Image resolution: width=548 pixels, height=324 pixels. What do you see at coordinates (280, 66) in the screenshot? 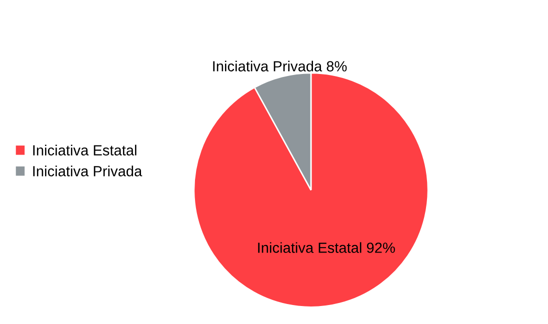
I see `data-label: Iniciativa Privada 8%` at bounding box center [280, 66].